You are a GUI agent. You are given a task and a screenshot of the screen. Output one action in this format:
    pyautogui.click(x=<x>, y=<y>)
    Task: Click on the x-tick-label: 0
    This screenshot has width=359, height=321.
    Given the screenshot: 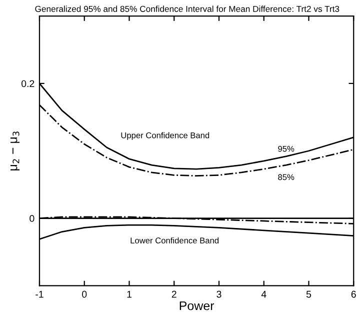 What is the action you would take?
    pyautogui.click(x=84, y=294)
    